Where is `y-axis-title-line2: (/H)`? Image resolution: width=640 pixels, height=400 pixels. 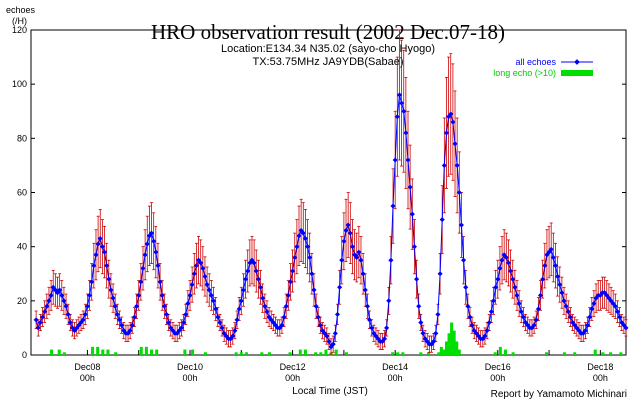 y-axis-title-line2: (/H) is located at coordinates (19, 21).